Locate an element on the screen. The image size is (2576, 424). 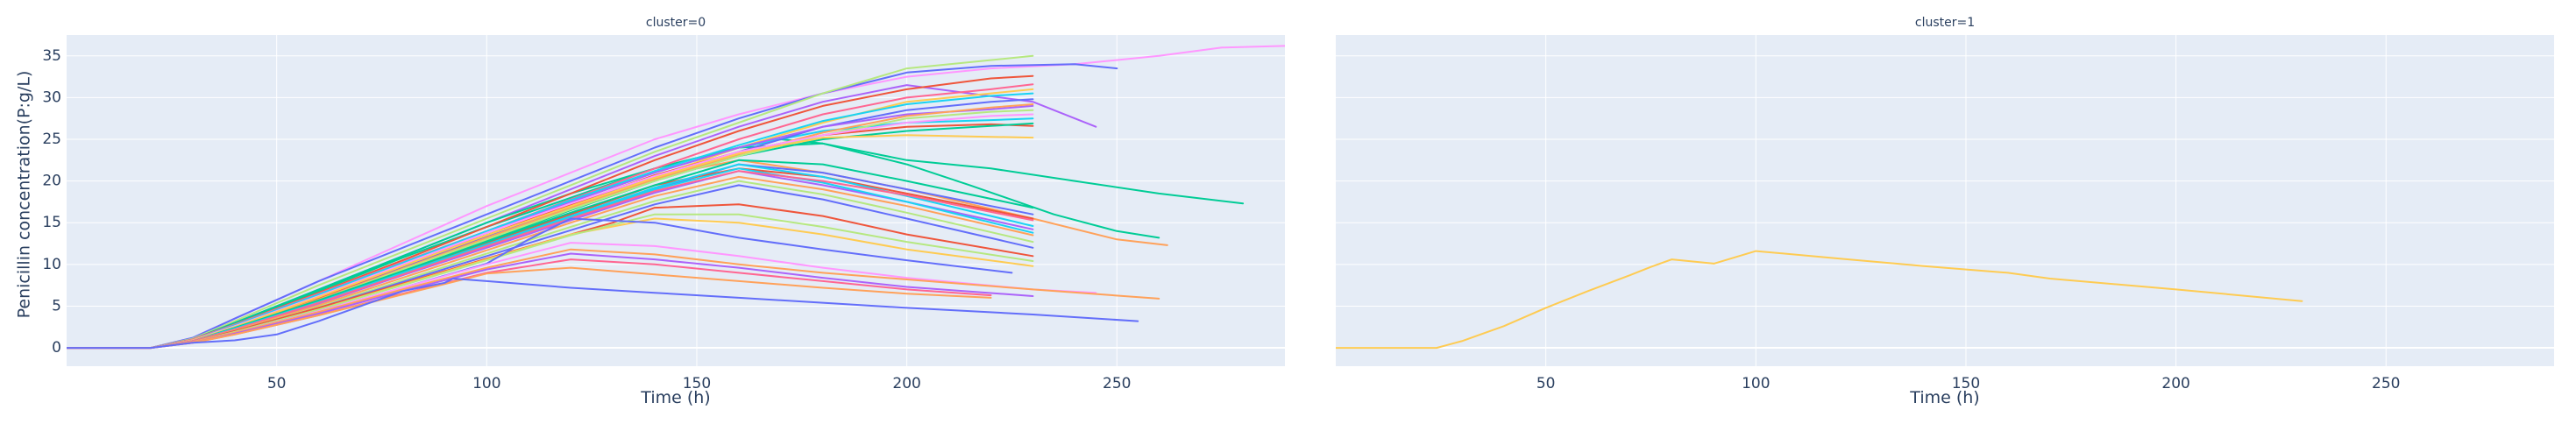
y-tick-label: 15 is located at coordinates (51, 222).